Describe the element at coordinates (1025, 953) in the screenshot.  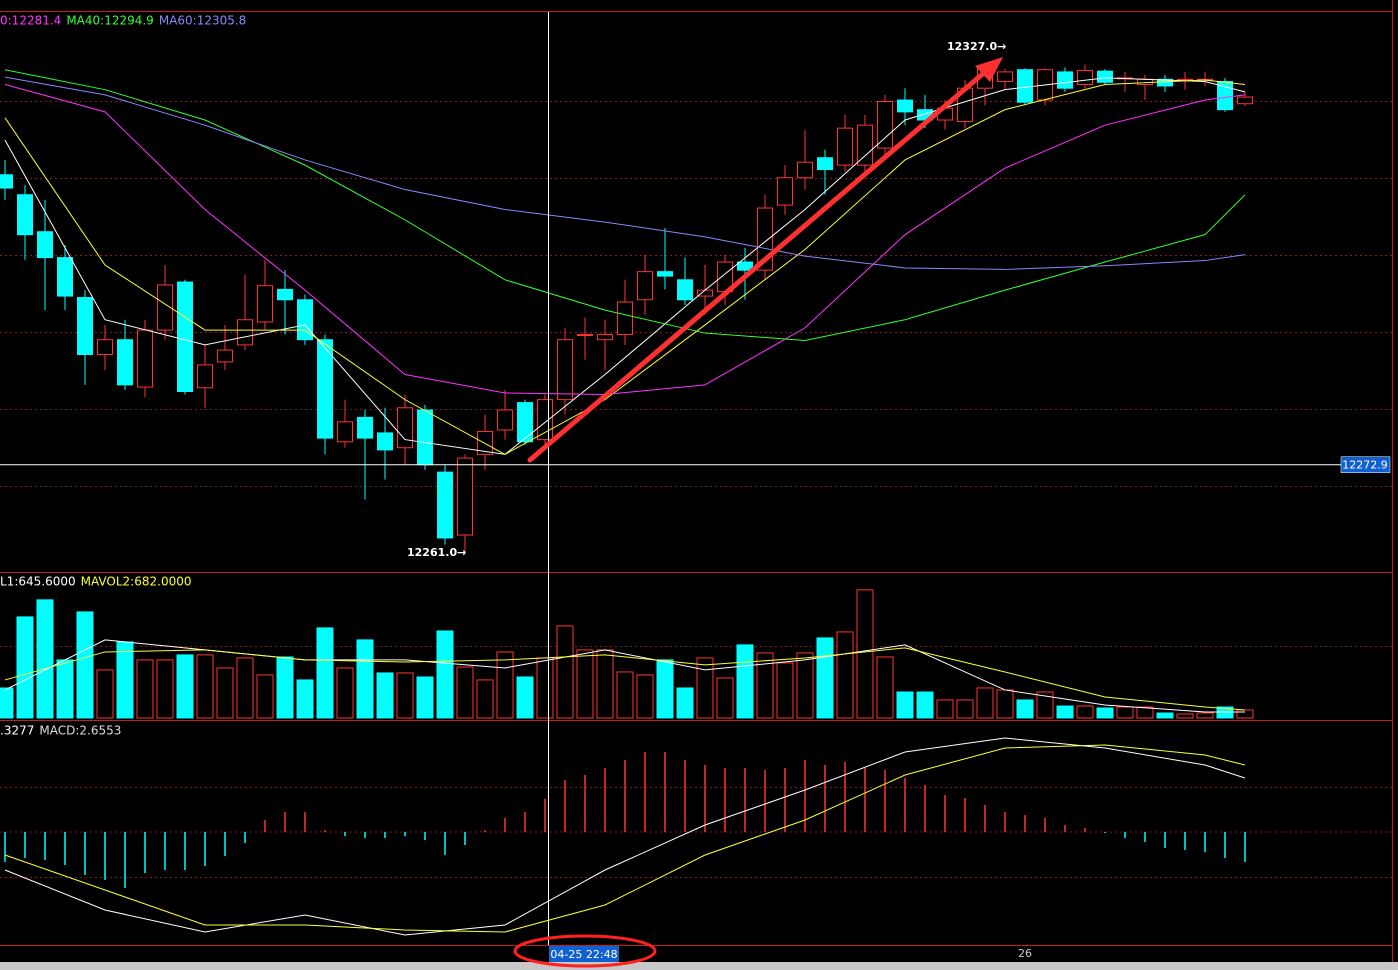
I see `x-tick-label: 26` at that location.